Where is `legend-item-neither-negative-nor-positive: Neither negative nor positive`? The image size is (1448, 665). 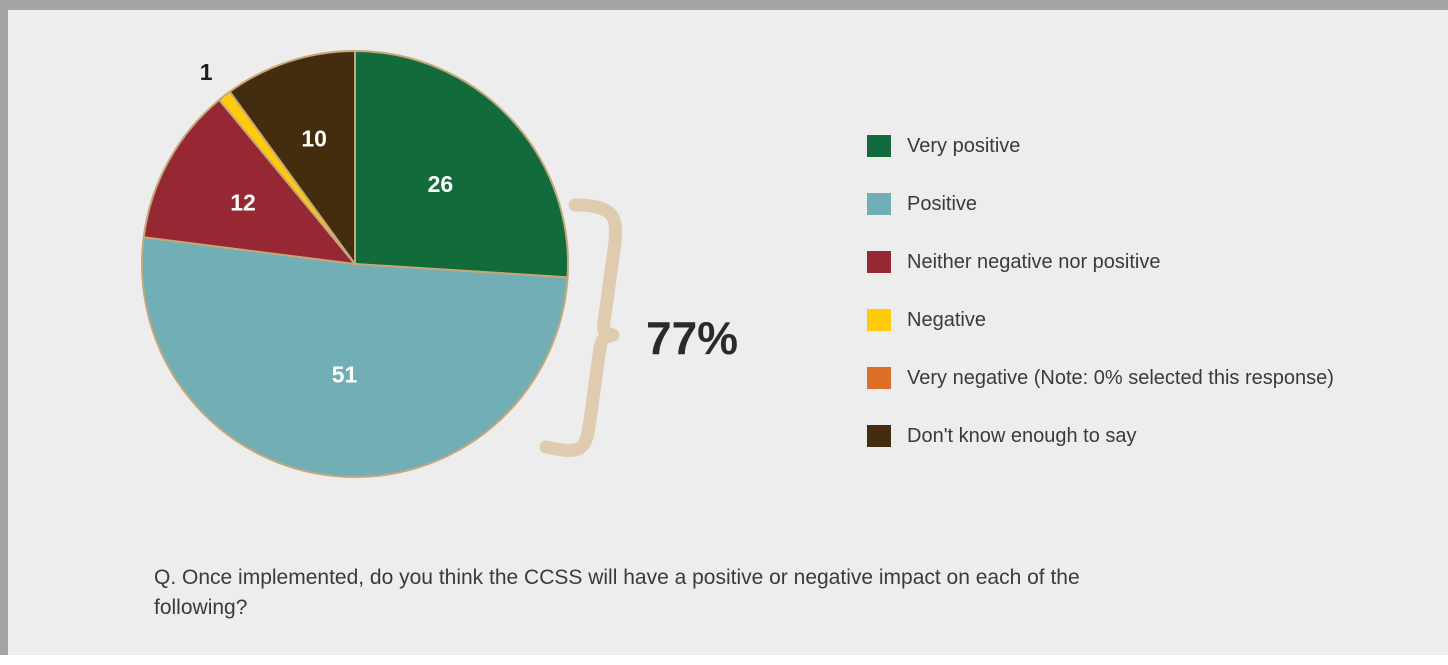 legend-item-neither-negative-nor-positive: Neither negative nor positive is located at coordinates (1100, 262).